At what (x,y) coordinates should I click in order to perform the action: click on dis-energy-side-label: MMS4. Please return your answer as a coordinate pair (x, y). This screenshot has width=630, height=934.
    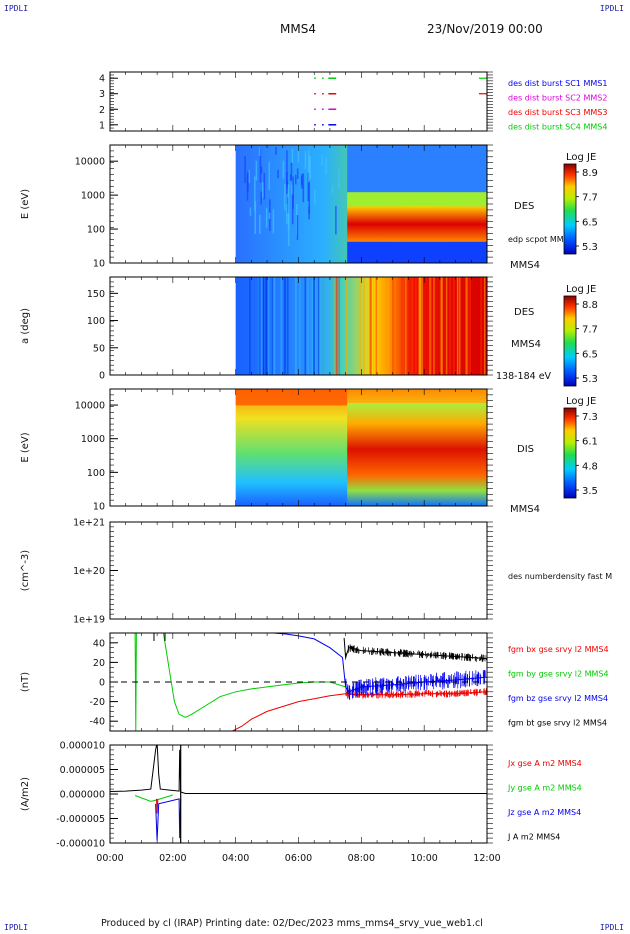
    Looking at the image, I should click on (525, 509).